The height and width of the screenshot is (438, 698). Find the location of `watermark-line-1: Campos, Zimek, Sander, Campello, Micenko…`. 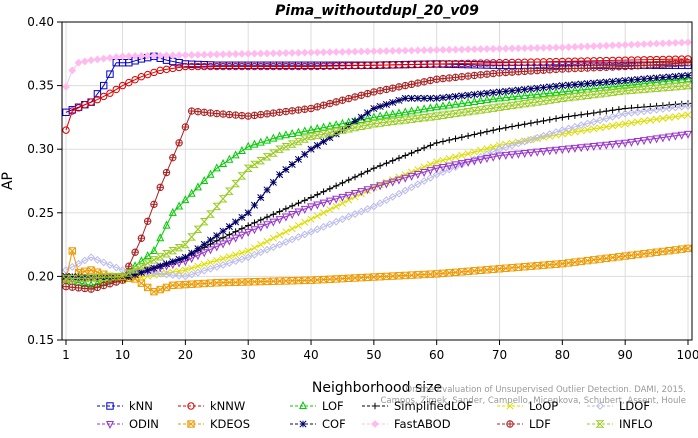

watermark-line-1: Campos, Zimek, Sander, Campello, Micenko… is located at coordinates (533, 401).